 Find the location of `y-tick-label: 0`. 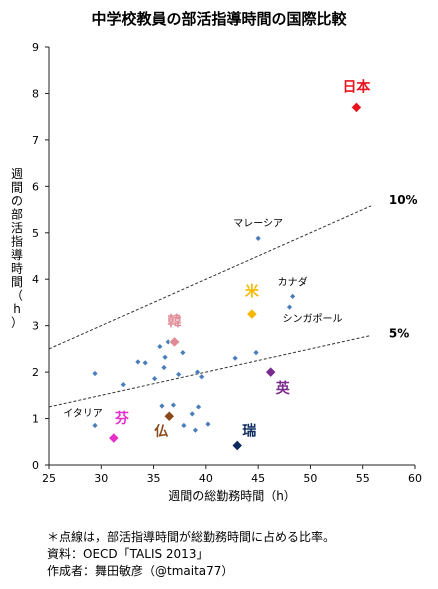

y-tick-label: 0 is located at coordinates (35, 465).